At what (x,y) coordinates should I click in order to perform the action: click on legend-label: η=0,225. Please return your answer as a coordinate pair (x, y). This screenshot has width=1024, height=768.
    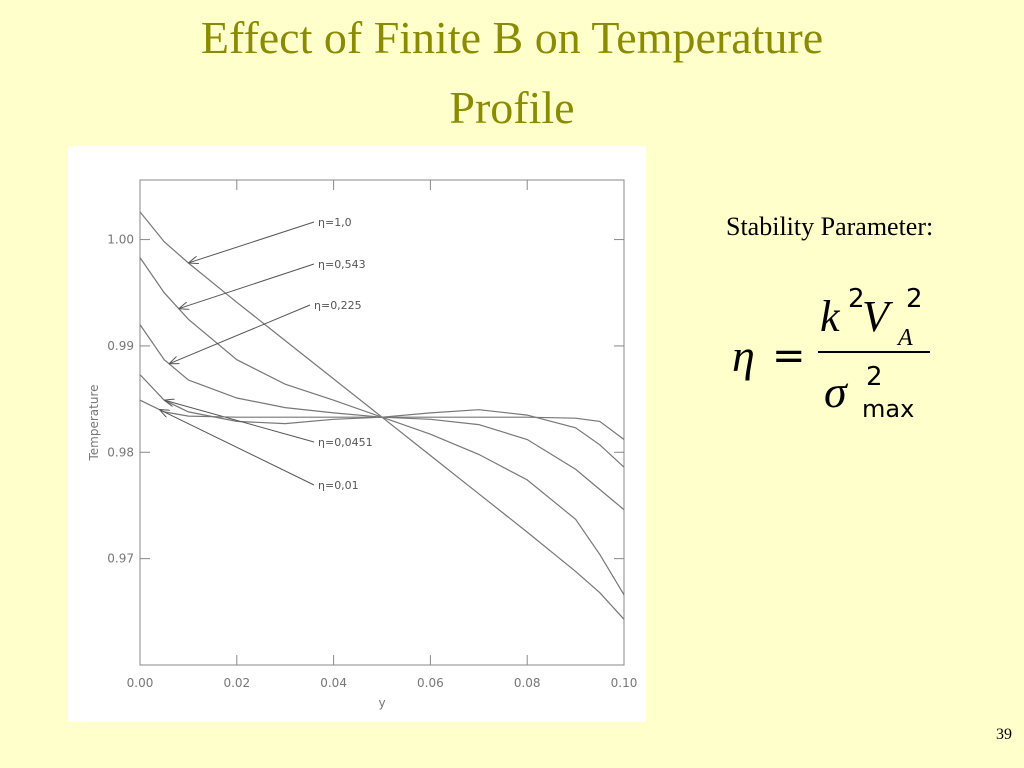
    Looking at the image, I should click on (338, 305).